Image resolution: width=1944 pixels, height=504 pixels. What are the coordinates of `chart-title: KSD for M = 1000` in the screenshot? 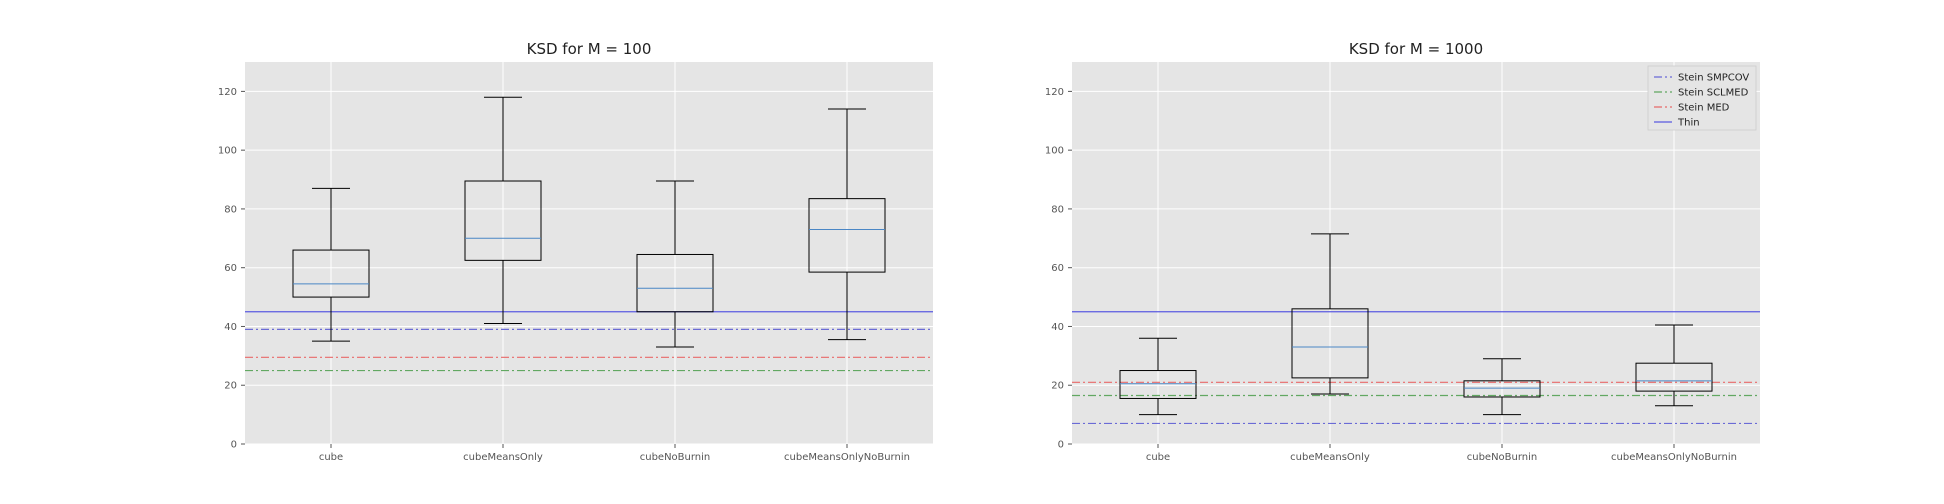 It's located at (1416, 49).